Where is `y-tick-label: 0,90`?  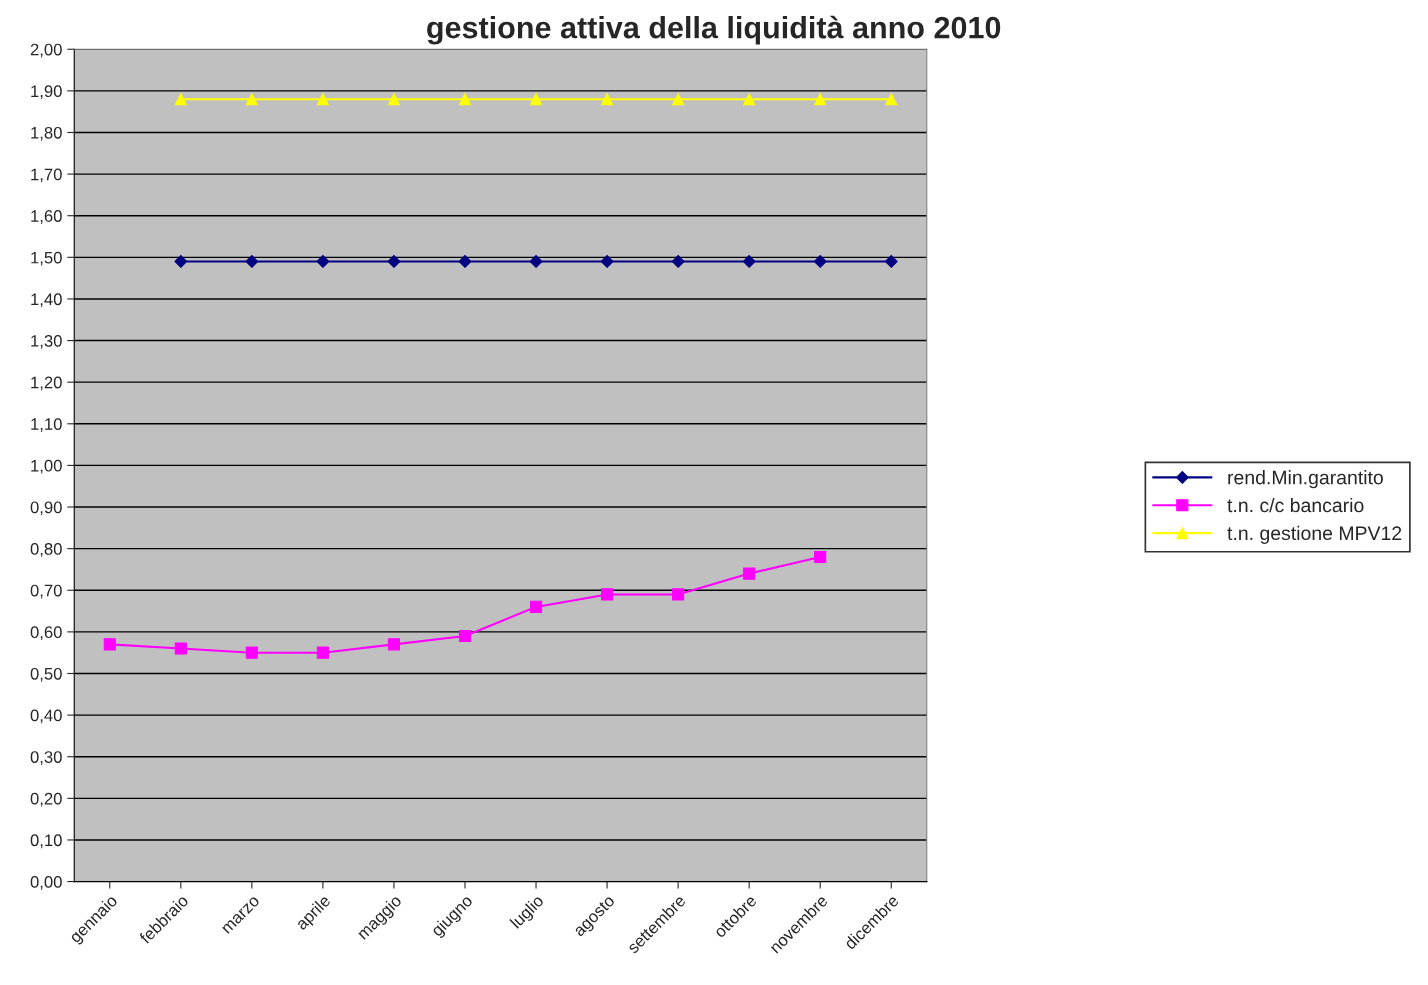 y-tick-label: 0,90 is located at coordinates (46, 508).